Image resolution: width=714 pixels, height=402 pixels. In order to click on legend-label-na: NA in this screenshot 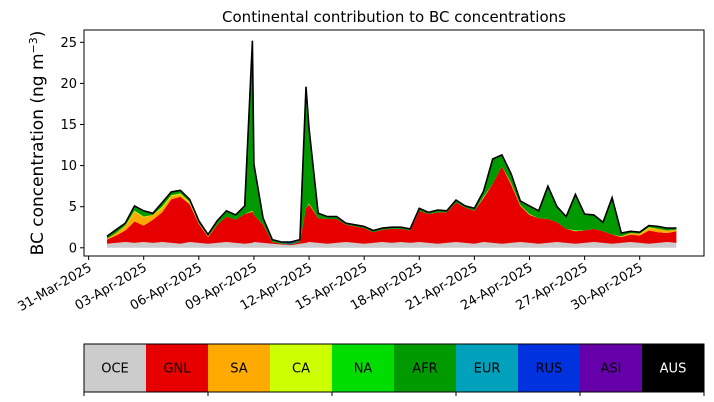, I will do `click(363, 369)`.